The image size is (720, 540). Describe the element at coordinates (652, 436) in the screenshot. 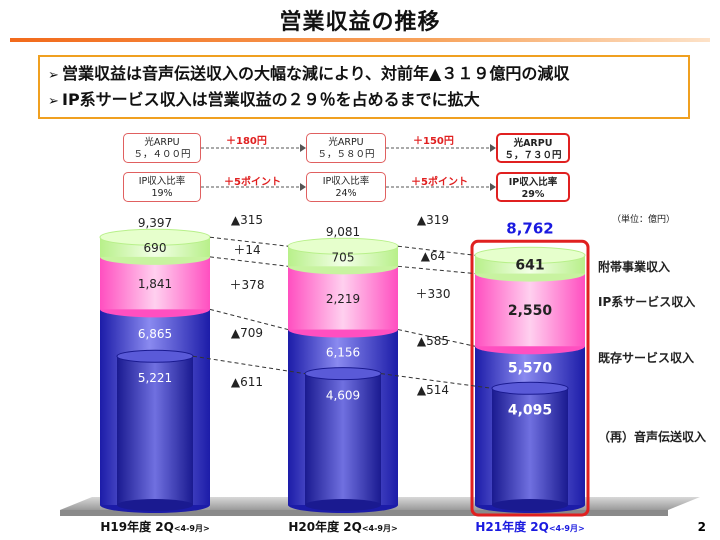

I see `legend-label: （再）音声伝送収入` at that location.